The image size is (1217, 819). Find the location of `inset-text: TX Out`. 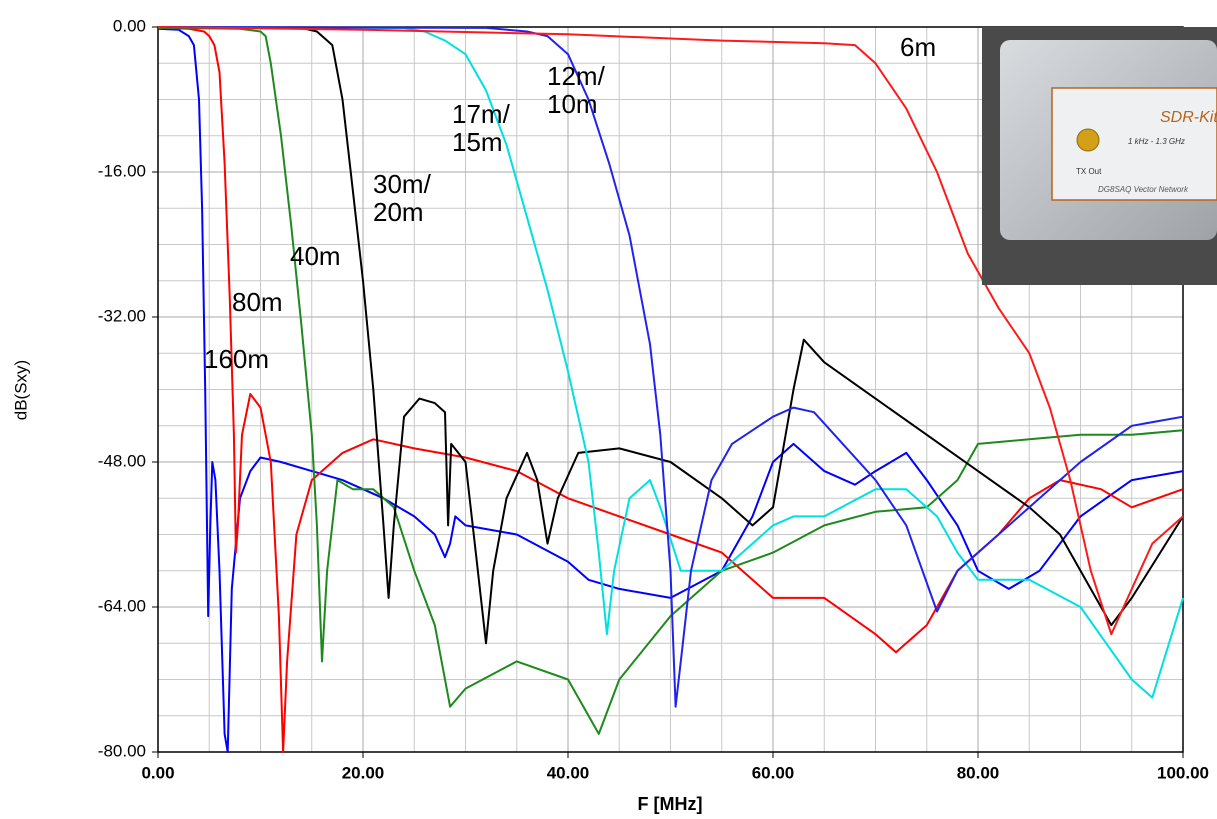

inset-text: TX Out is located at coordinates (1089, 171).